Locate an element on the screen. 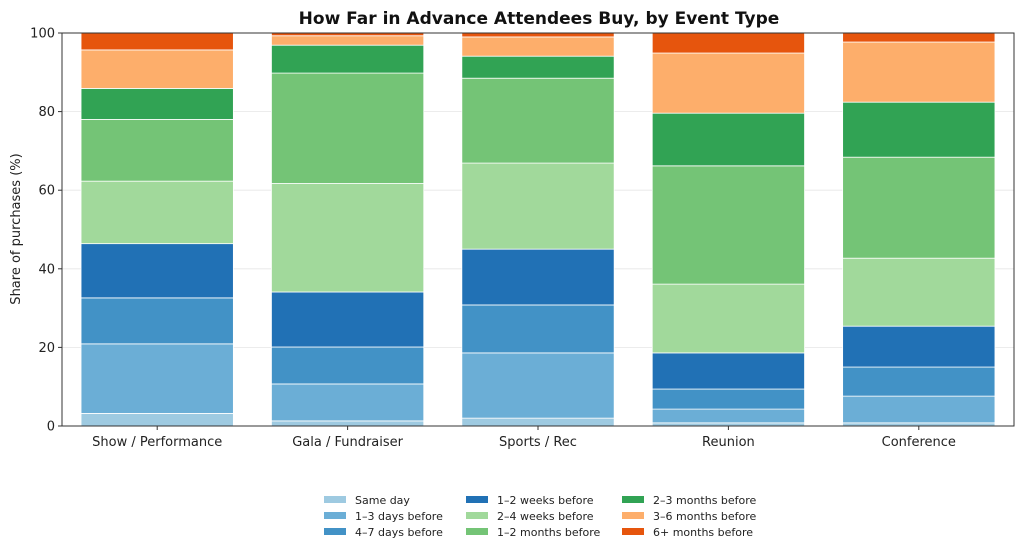 This screenshot has width=1024, height=557. legend-label: Same day is located at coordinates (382, 500).